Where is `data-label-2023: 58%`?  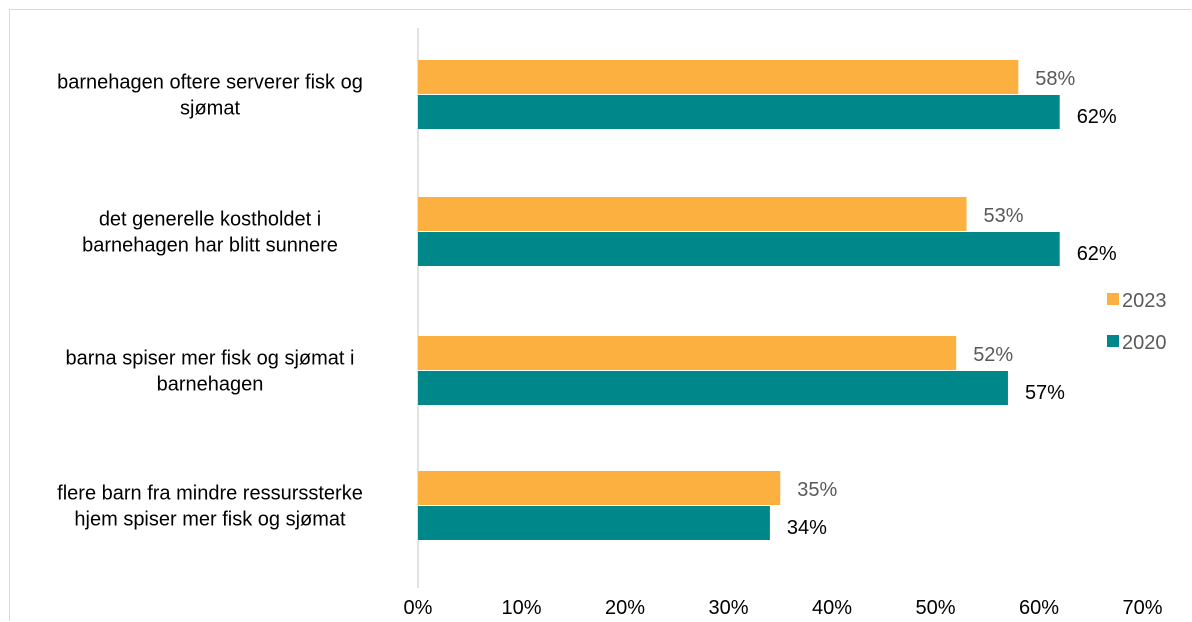
data-label-2023: 58% is located at coordinates (1055, 79).